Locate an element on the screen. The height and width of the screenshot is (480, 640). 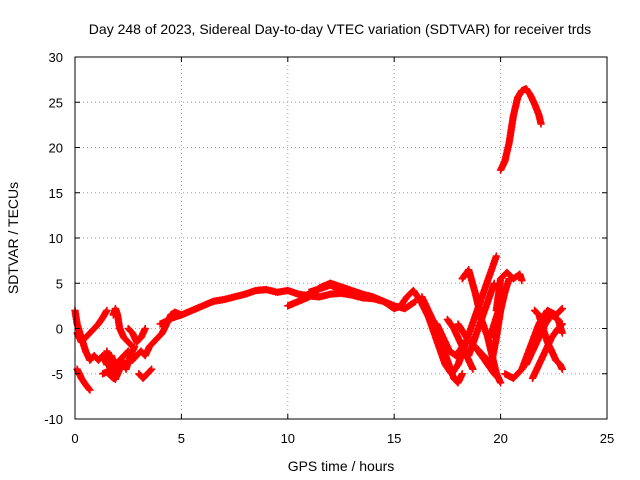
x-tick-label: 5 is located at coordinates (181, 438).